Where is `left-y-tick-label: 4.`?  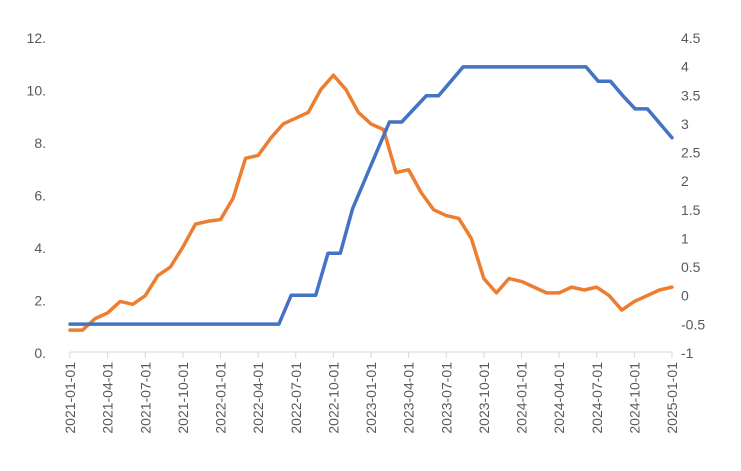
left-y-tick-label: 4. is located at coordinates (40, 248).